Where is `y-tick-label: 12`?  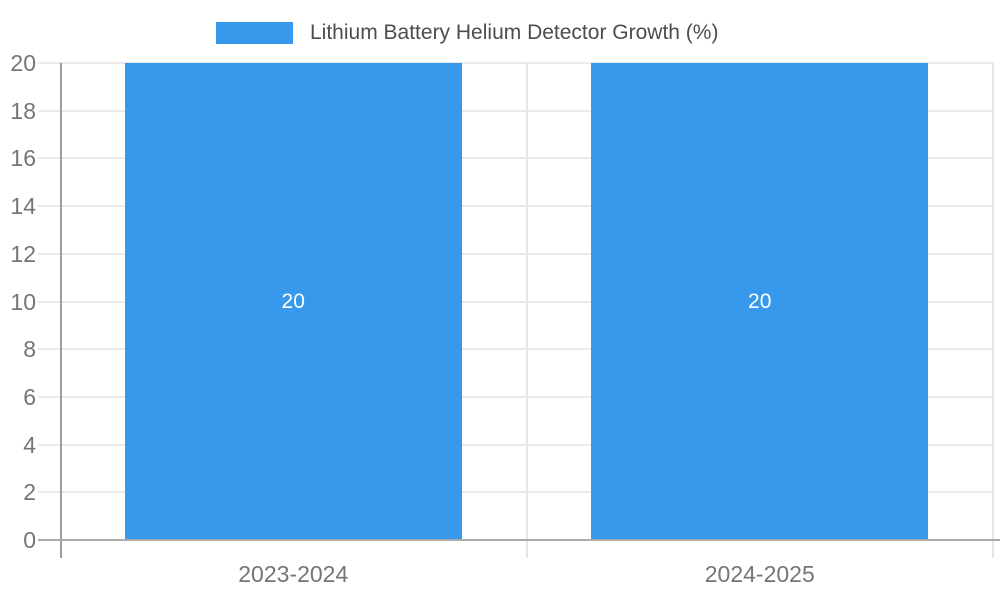
y-tick-label: 12 is located at coordinates (23, 253).